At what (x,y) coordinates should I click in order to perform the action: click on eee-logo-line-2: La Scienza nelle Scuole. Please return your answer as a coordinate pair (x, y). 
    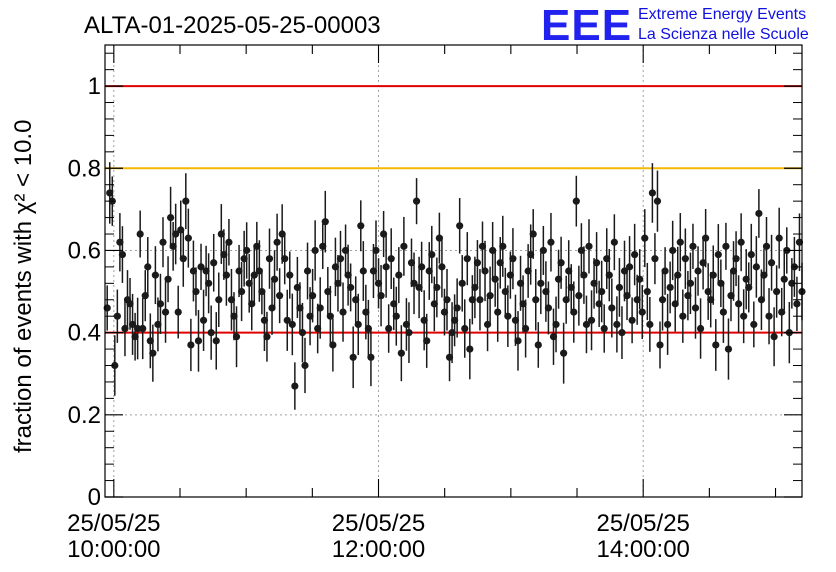
    Looking at the image, I should click on (723, 34).